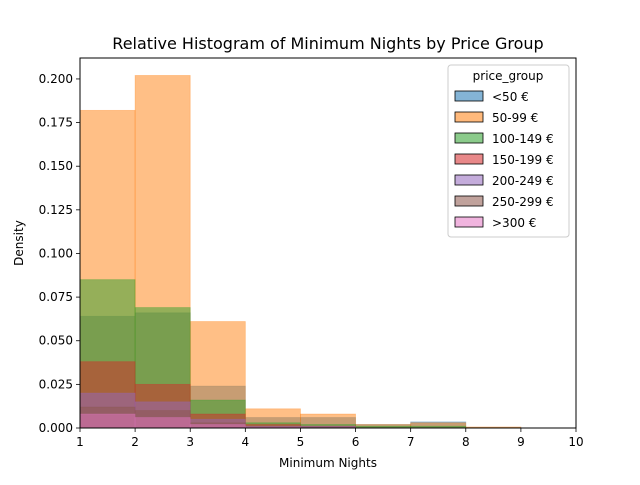  Describe the element at coordinates (515, 118) in the screenshot. I see `legend-label: 50-99 €` at that location.